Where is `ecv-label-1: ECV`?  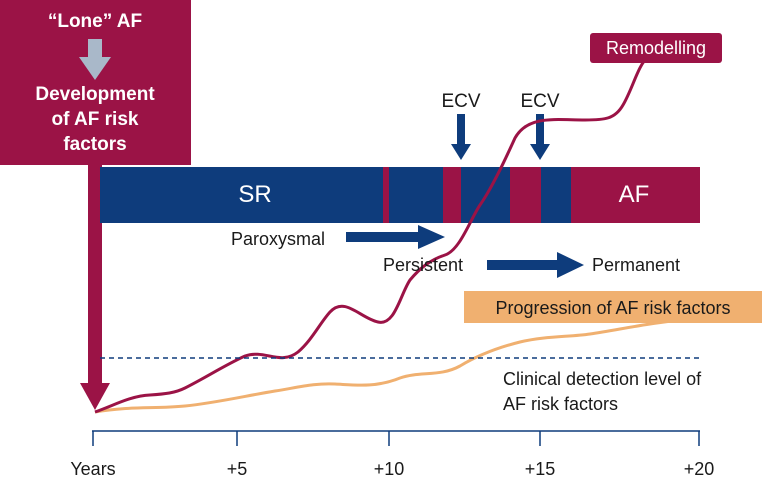
ecv-label-1: ECV is located at coordinates (460, 101).